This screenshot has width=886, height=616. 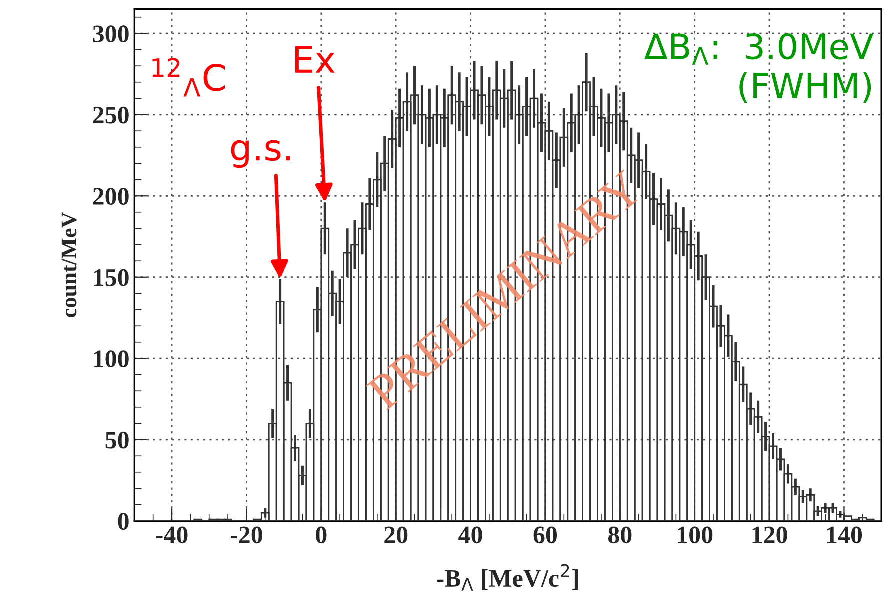 I want to click on x-tick-label: -40, so click(x=172, y=535).